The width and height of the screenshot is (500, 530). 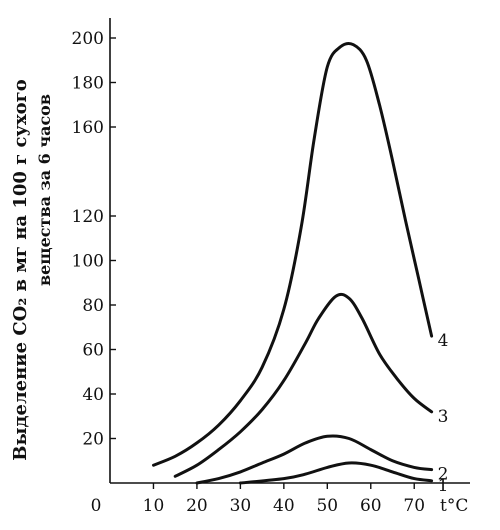 I want to click on y-tick-label-40: 40, so click(x=93, y=395).